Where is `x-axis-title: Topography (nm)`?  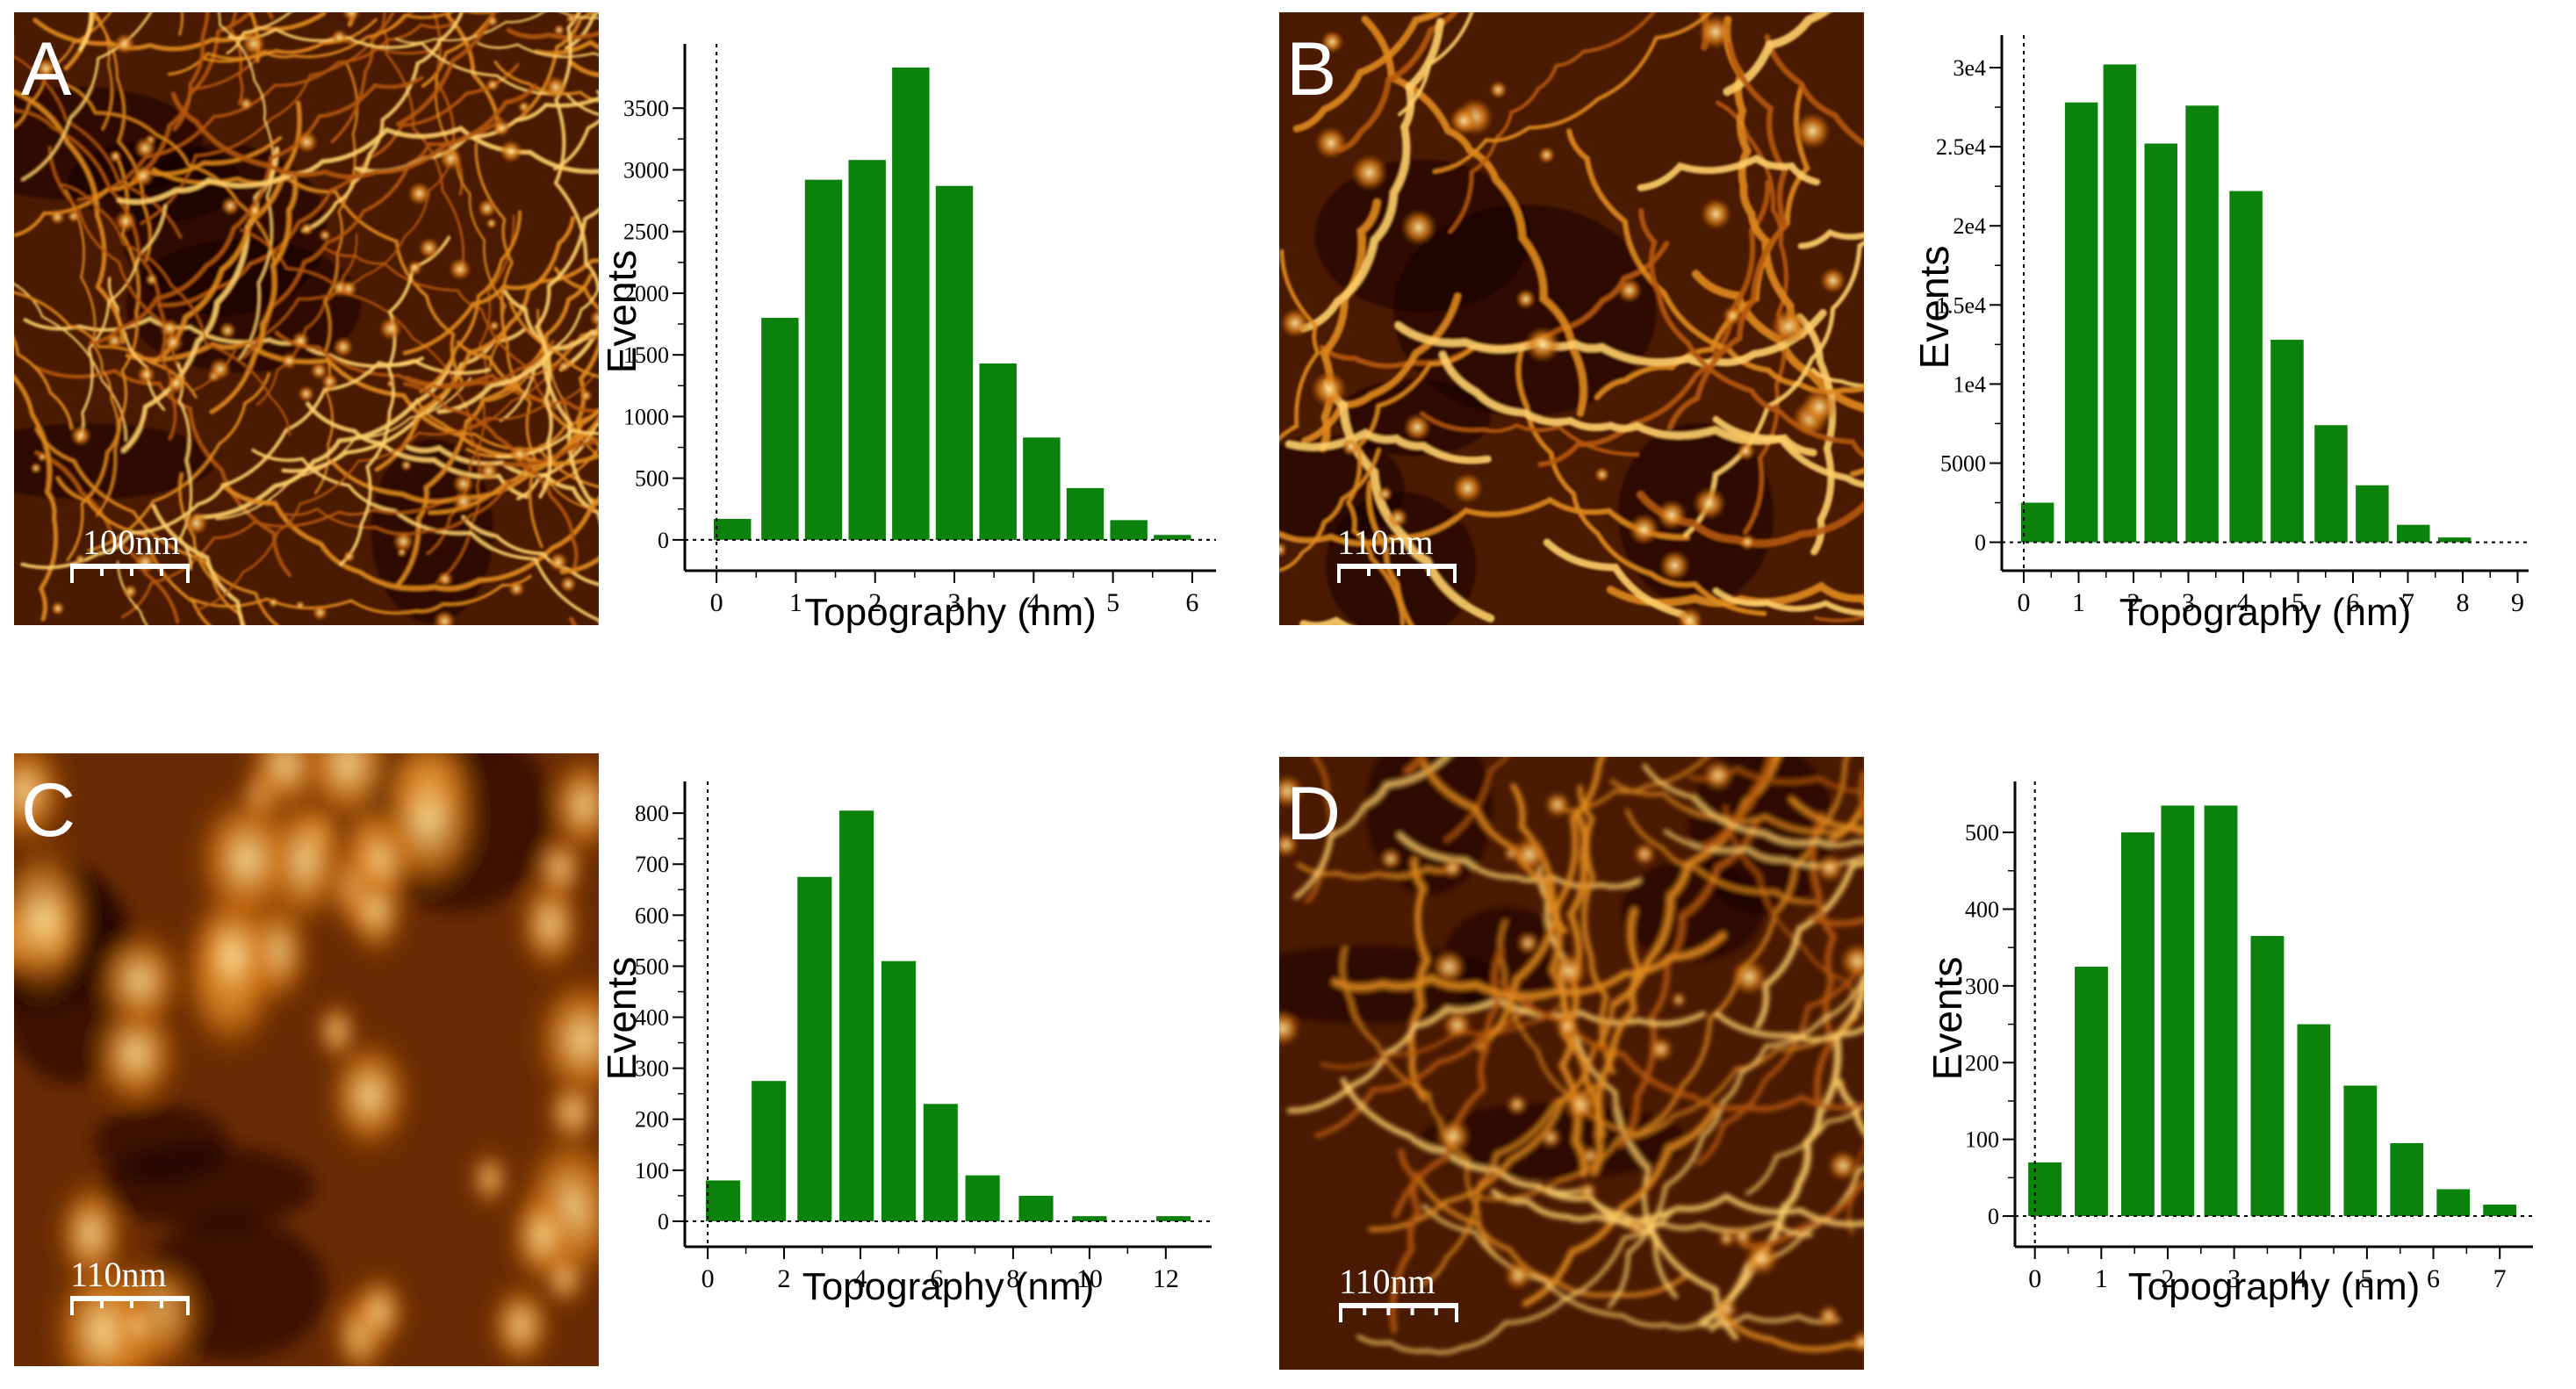 x-axis-title: Topography (nm) is located at coordinates (950, 612).